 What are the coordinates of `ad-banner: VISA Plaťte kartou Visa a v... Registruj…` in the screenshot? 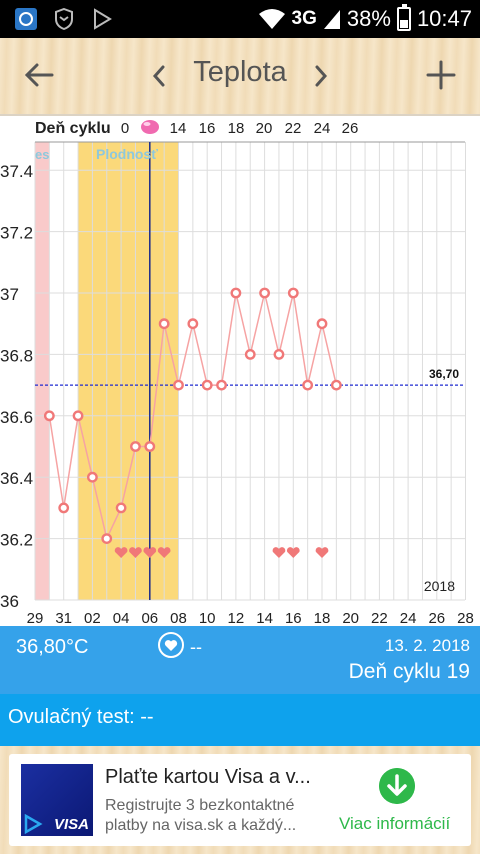 It's located at (240, 800).